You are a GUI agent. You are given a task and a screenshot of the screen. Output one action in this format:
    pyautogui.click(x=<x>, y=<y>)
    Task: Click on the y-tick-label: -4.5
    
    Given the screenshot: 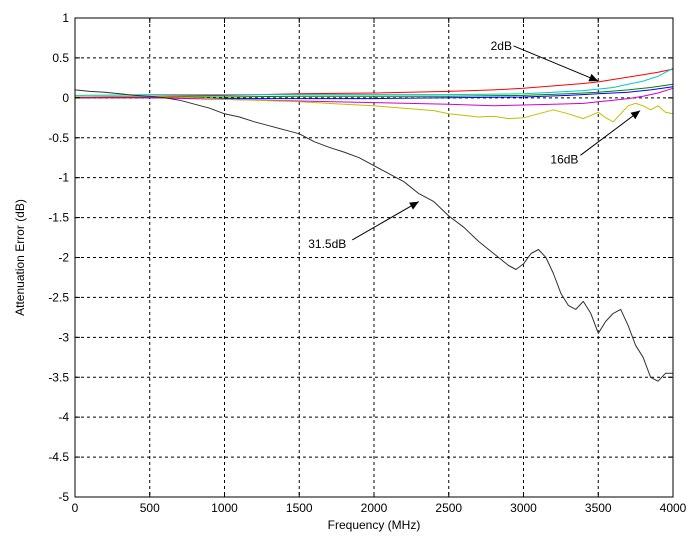 What is the action you would take?
    pyautogui.click(x=58, y=457)
    